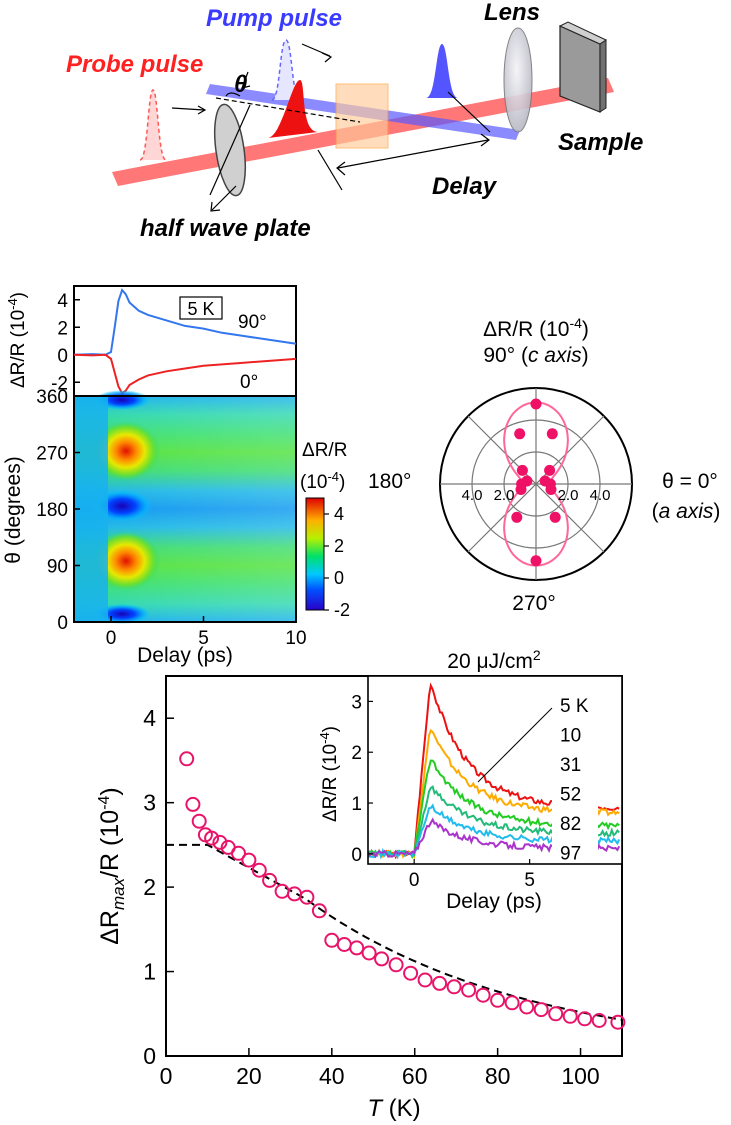 The height and width of the screenshot is (1125, 731). What do you see at coordinates (690, 481) in the screenshot?
I see `polar-label-right-1: θ = 0°` at bounding box center [690, 481].